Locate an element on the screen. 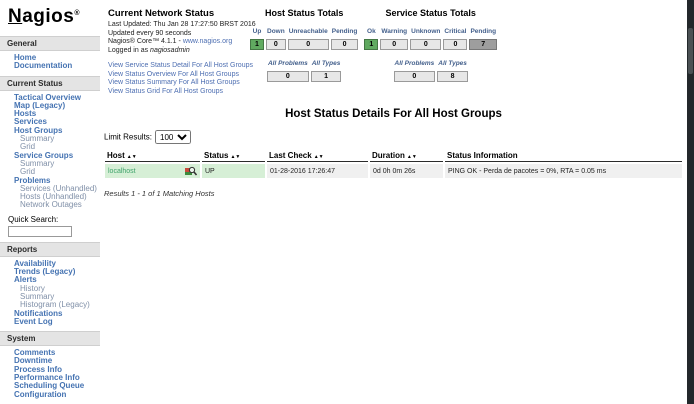 The height and width of the screenshot is (404, 694). host-all-problems-link: All Problems is located at coordinates (287, 63).